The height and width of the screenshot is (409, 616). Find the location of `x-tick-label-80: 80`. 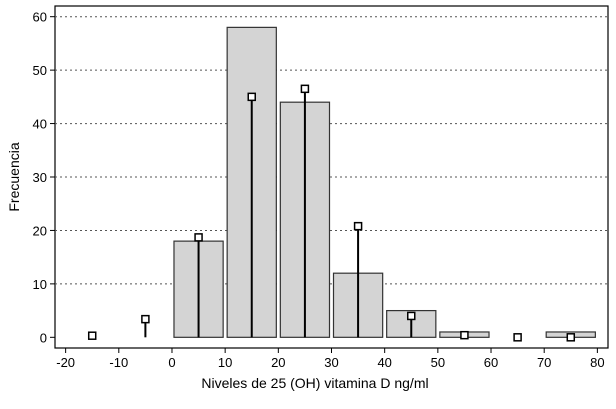

x-tick-label-80: 80 is located at coordinates (597, 362).